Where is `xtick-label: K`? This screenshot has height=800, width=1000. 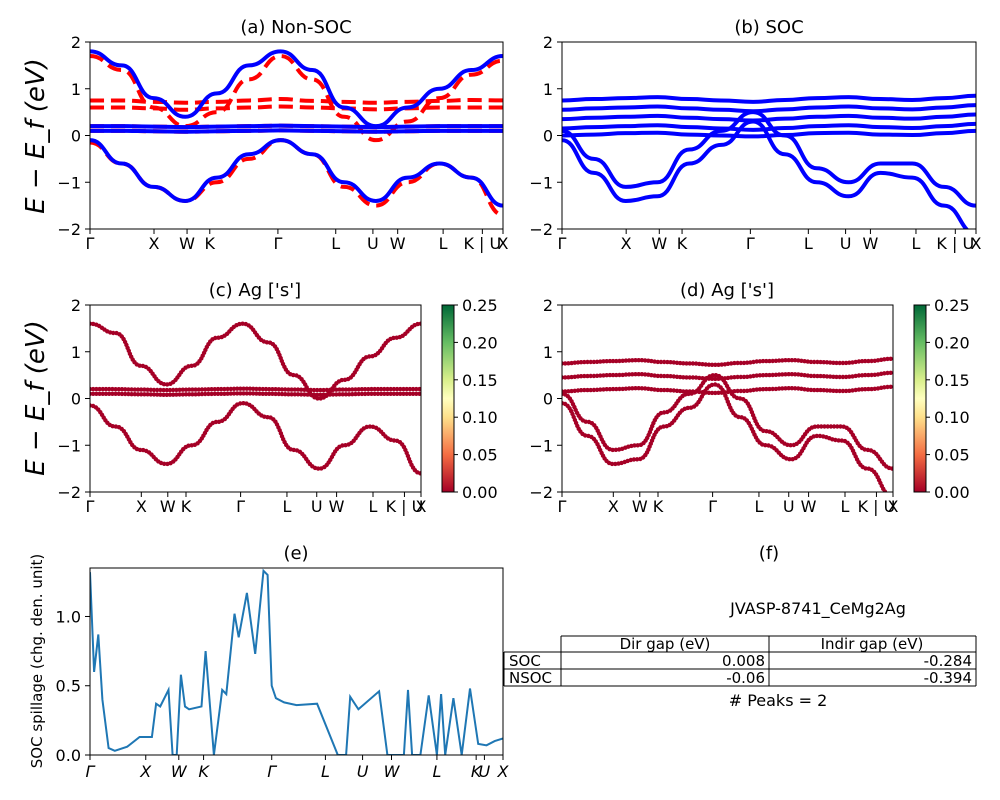
xtick-label: K is located at coordinates (682, 243).